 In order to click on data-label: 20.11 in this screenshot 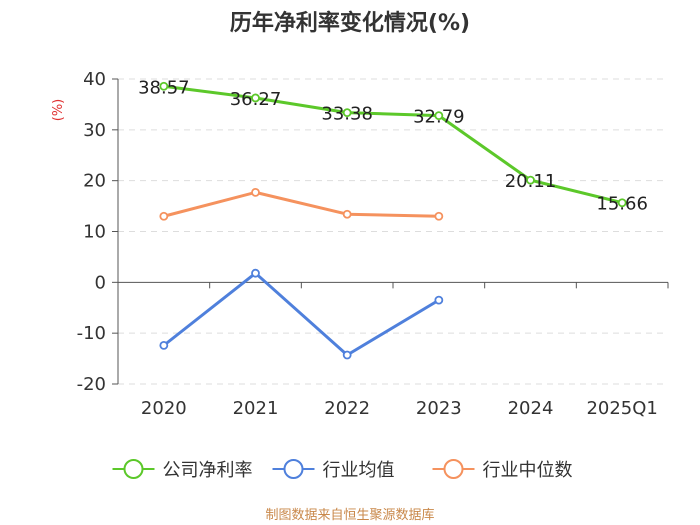, I will do `click(531, 181)`.